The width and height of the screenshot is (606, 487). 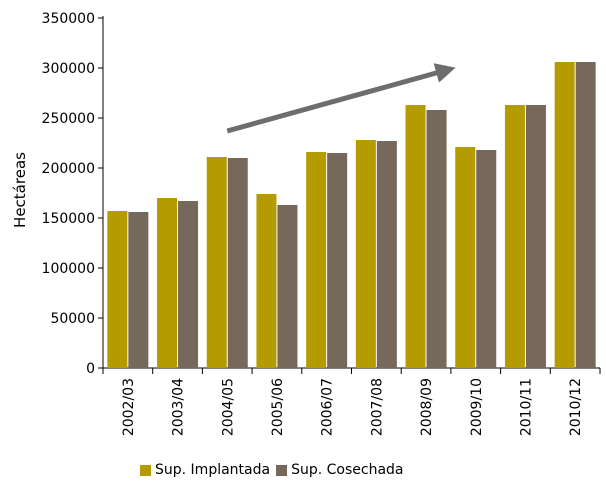 I want to click on x-tick-label: 2004/05, so click(x=228, y=407).